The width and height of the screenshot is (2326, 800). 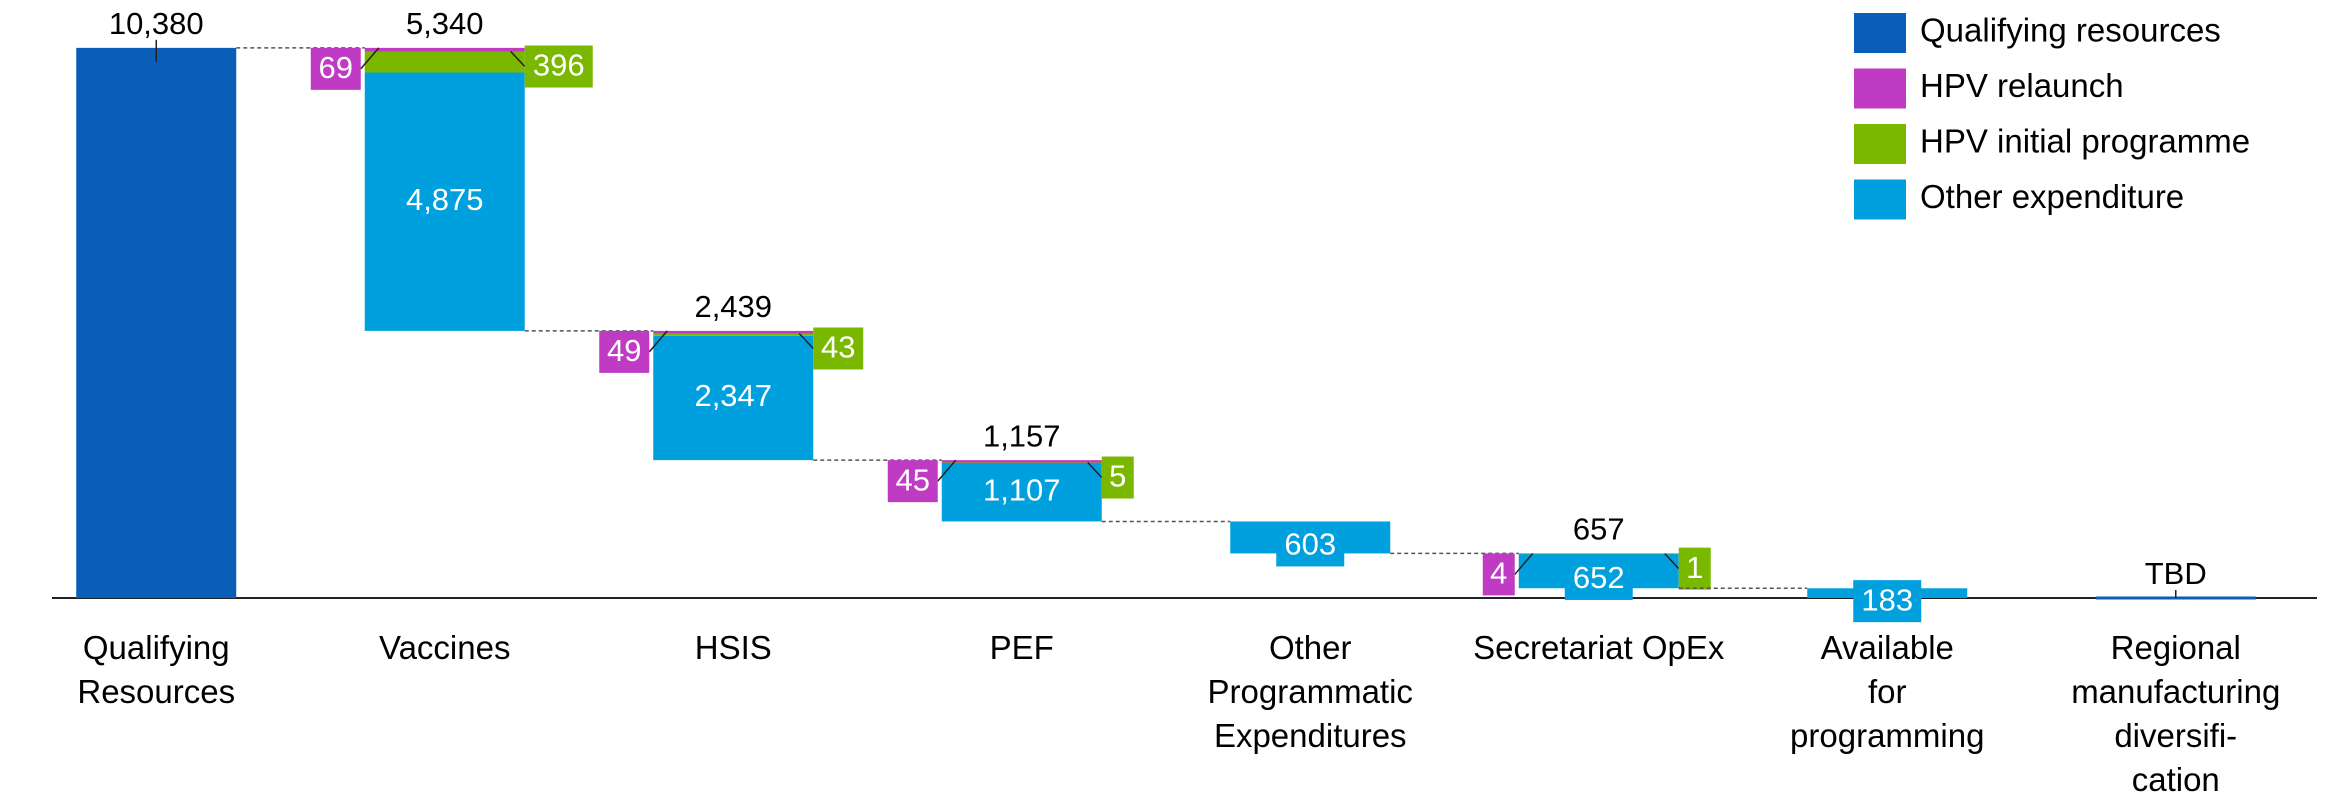 I want to click on x-tick-label: PEF, so click(x=1021, y=647).